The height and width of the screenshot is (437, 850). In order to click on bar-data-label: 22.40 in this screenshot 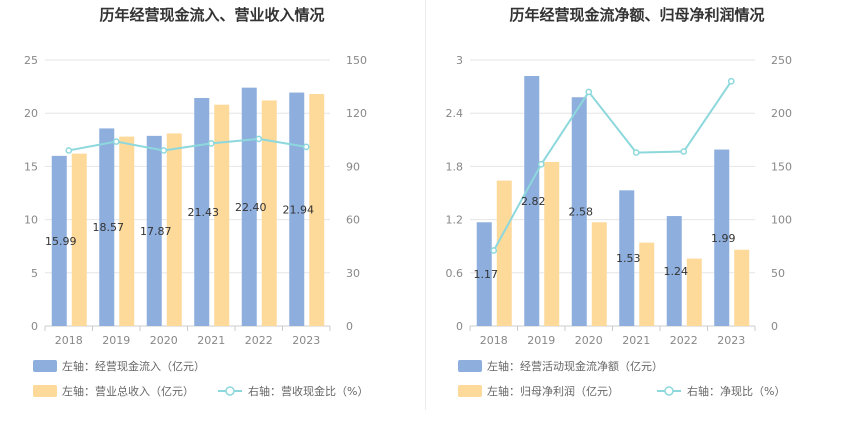, I will do `click(251, 207)`.